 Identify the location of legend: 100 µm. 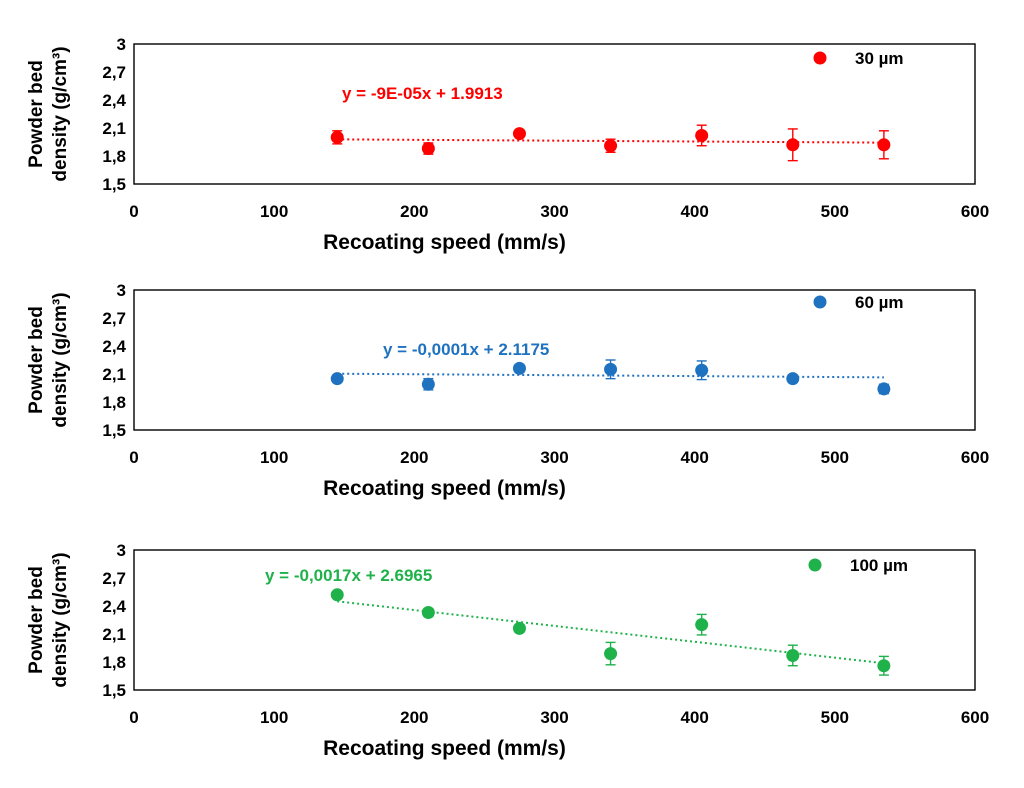
(858, 565).